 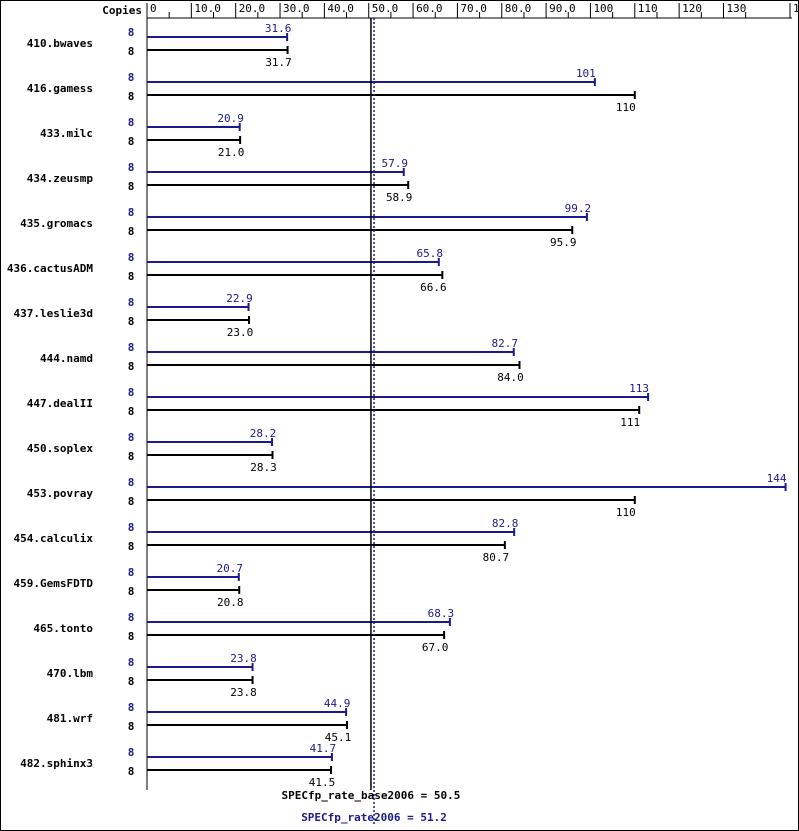 What do you see at coordinates (231, 152) in the screenshot?
I see `base-value-label: 21.0` at bounding box center [231, 152].